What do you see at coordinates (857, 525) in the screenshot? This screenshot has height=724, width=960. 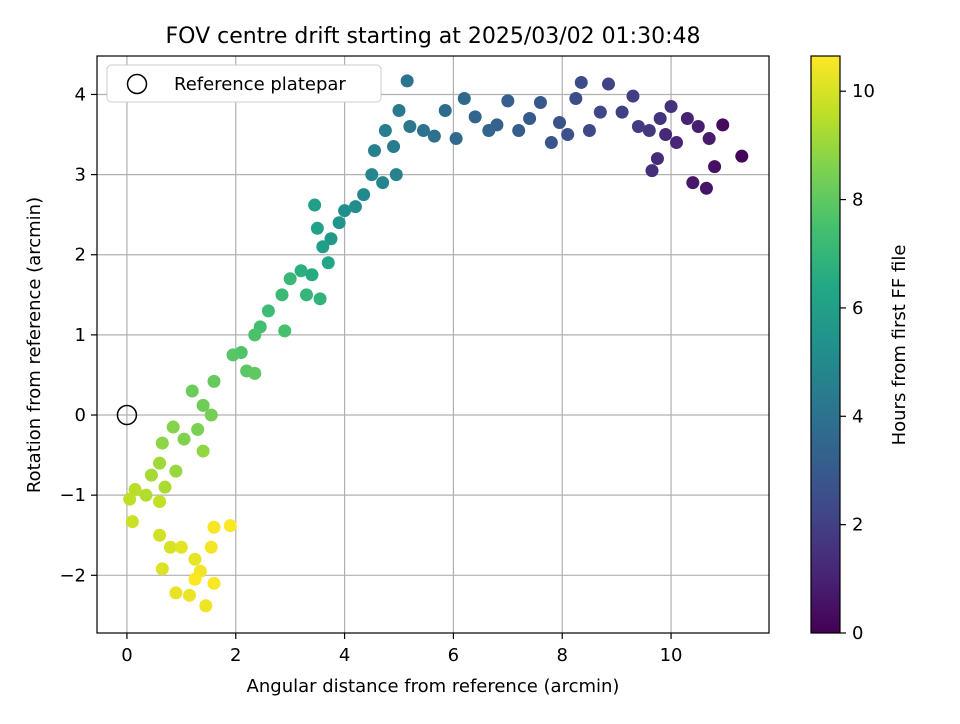 I see `colorbar-tick-label: 2` at bounding box center [857, 525].